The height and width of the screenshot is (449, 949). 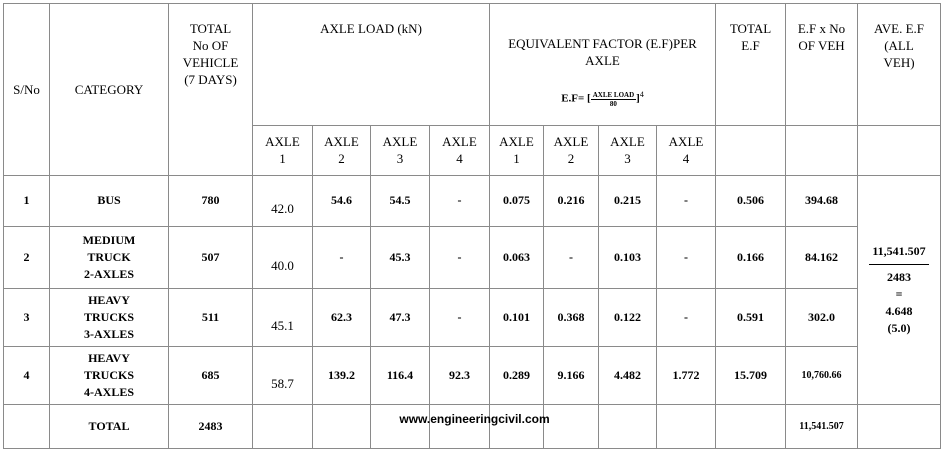 What do you see at coordinates (516, 375) in the screenshot?
I see `data-cell: 0.289` at bounding box center [516, 375].